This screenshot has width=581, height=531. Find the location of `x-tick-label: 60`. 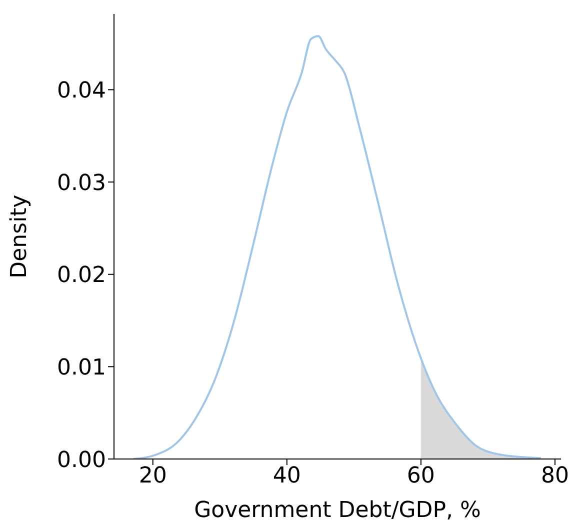

x-tick-label: 60 is located at coordinates (420, 476).